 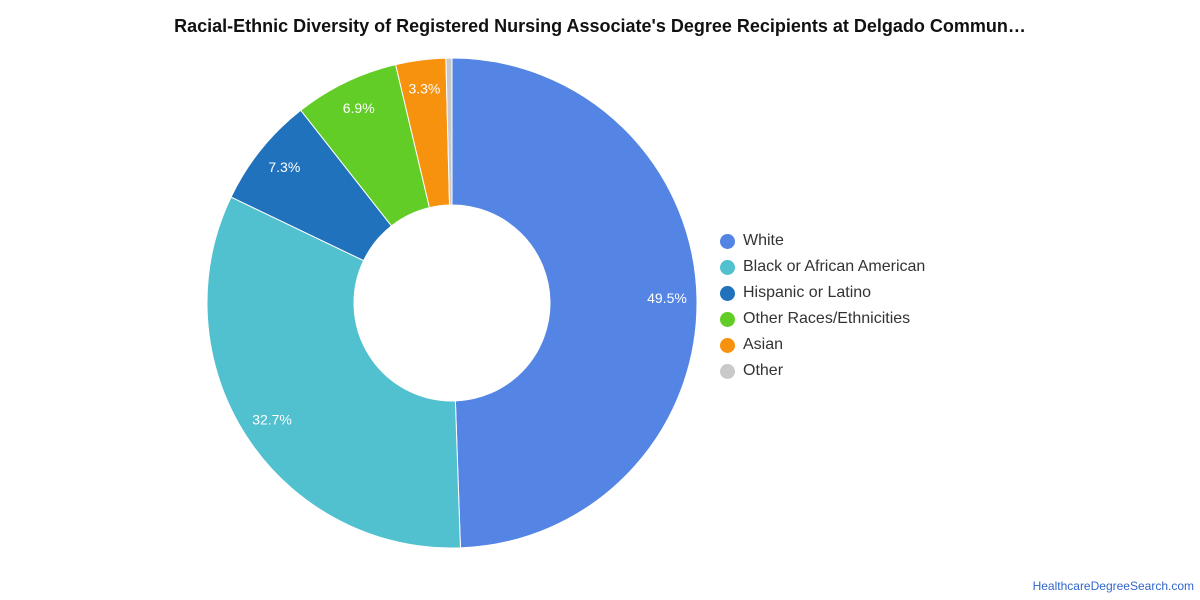 I want to click on donut-slice-black-or-african-american, so click(x=333, y=372).